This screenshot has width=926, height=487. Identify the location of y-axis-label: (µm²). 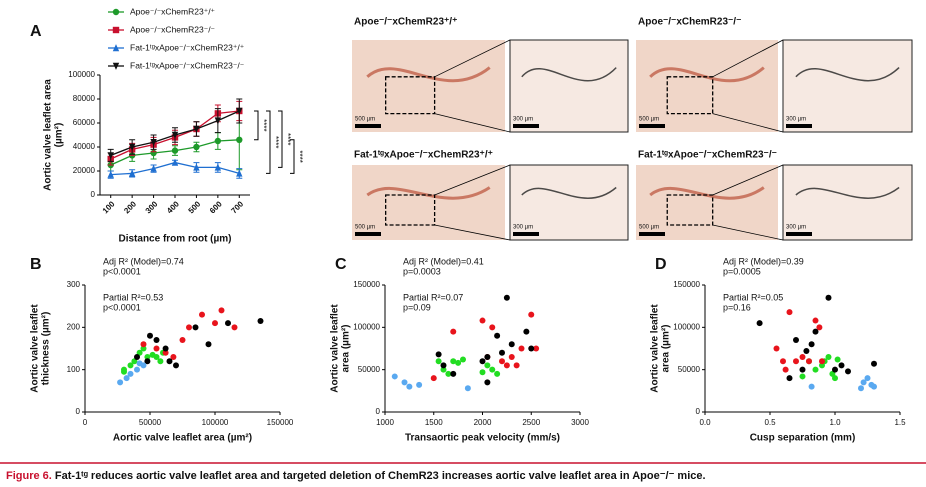
(59, 135).